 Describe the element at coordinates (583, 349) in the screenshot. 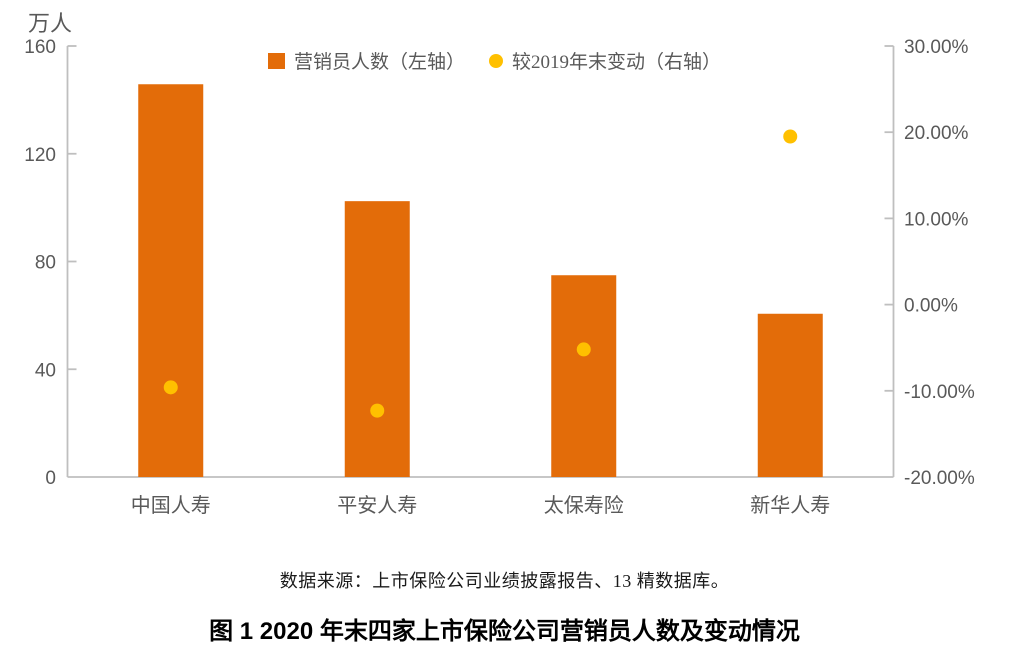

I see `change-dot-太保寿险` at that location.